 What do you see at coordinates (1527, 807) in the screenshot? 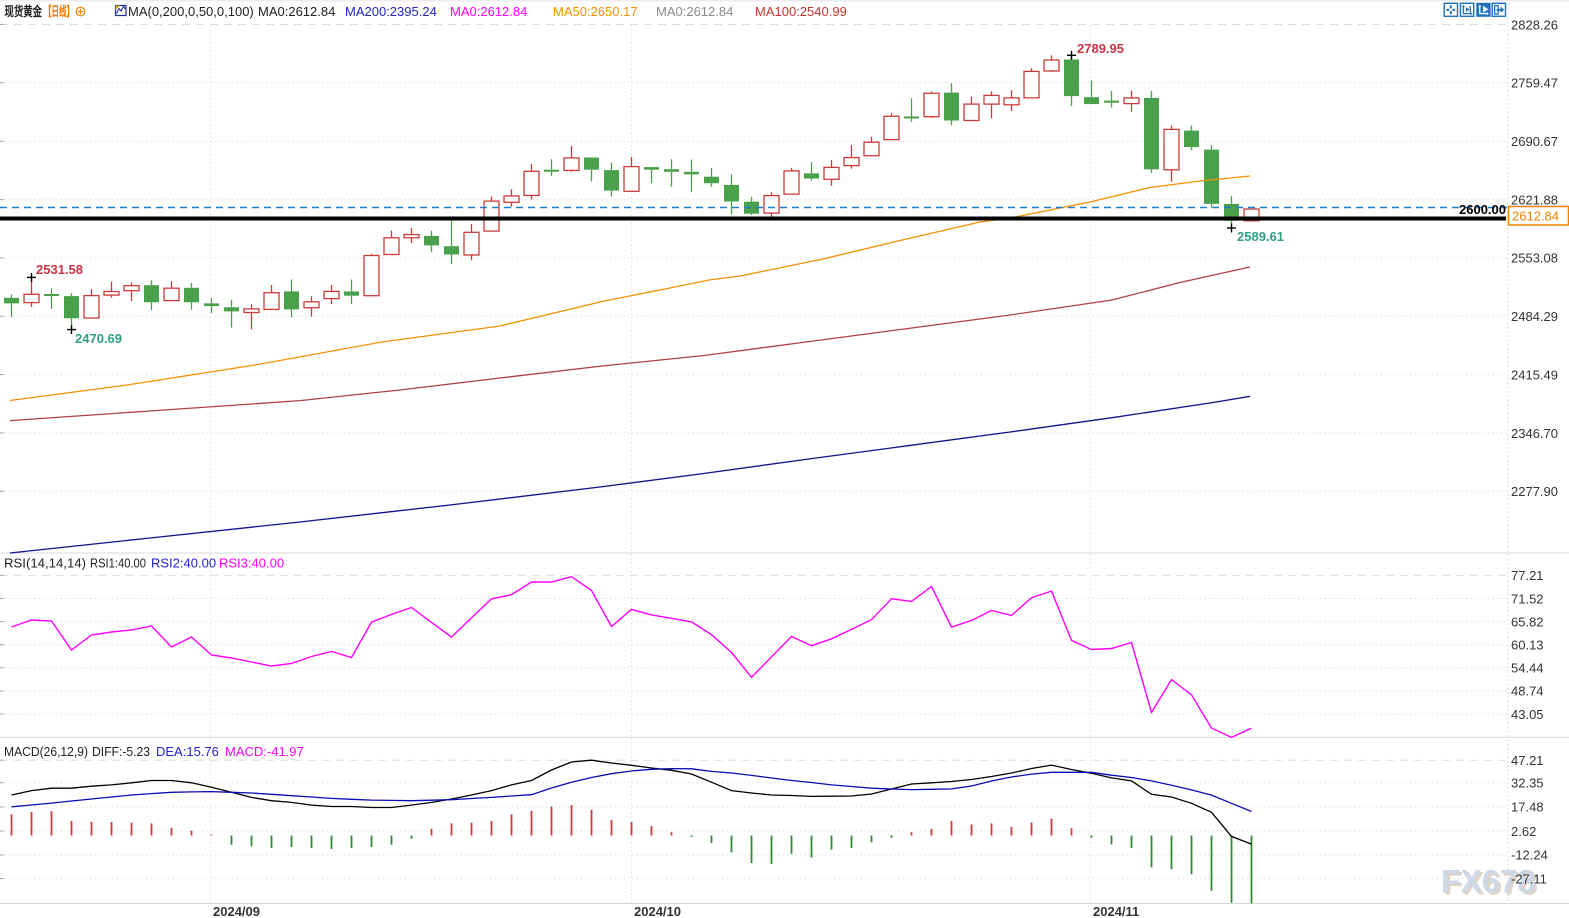
I see `svg-text: 17.48` at bounding box center [1527, 807].